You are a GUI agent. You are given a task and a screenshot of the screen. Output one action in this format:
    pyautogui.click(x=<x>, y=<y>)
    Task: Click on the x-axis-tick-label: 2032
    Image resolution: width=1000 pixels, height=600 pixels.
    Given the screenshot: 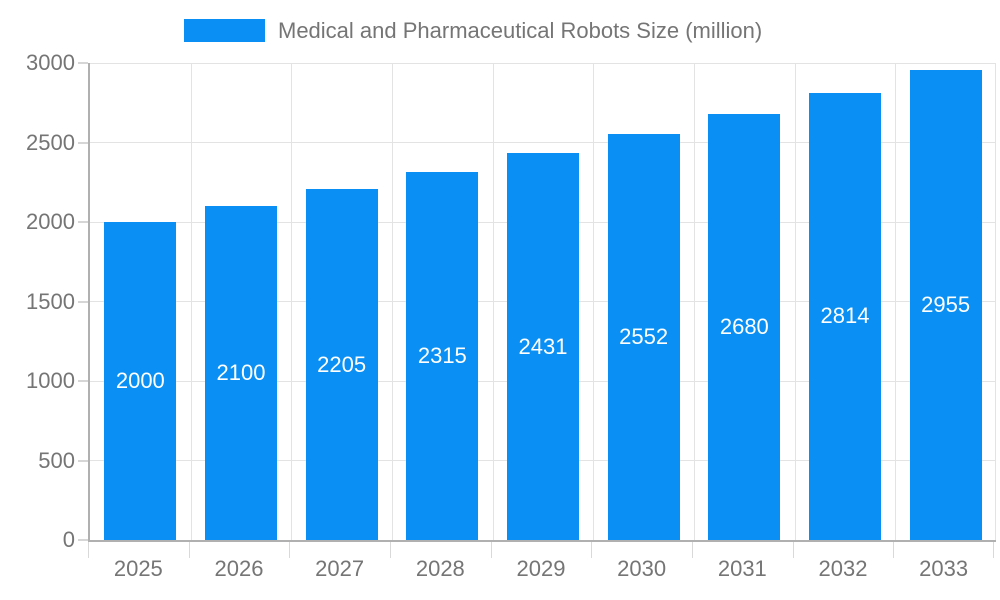 What is the action you would take?
    pyautogui.click(x=843, y=568)
    